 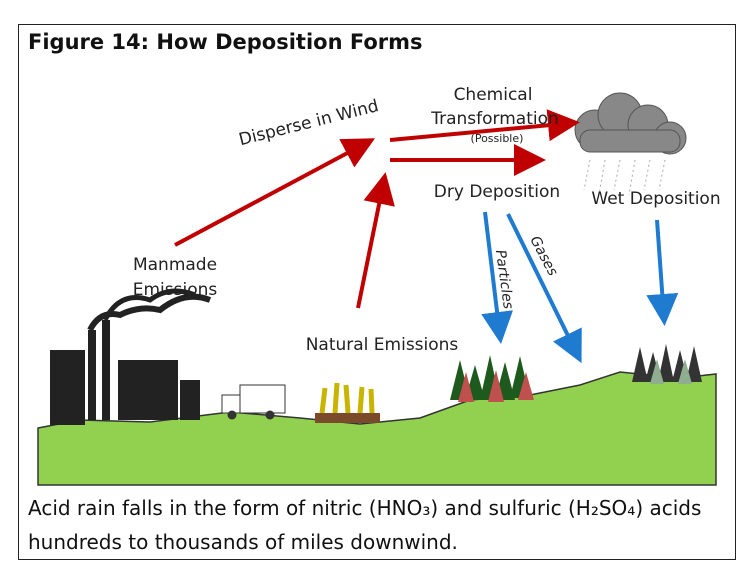 I want to click on figure-title: Figure 14: How Deposition Forms, so click(x=225, y=42).